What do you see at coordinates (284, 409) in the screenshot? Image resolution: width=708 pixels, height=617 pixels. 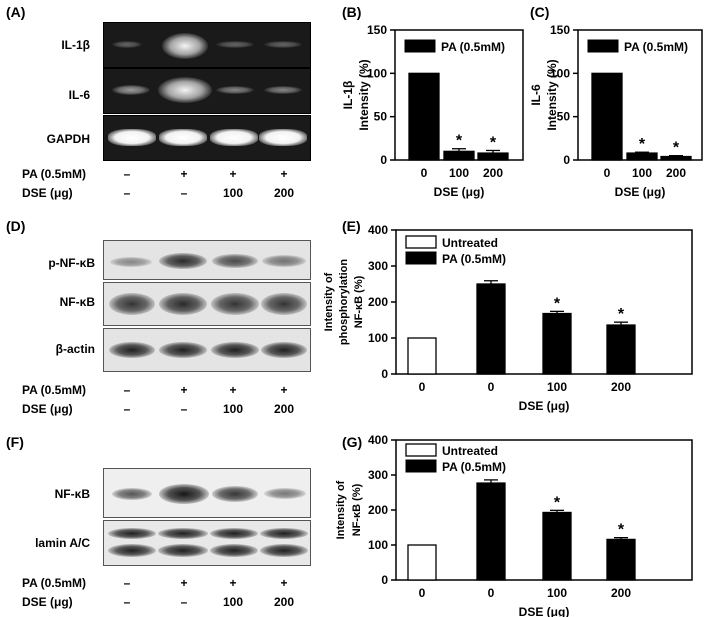 I see `blot-d-dse-lane-4: 200` at bounding box center [284, 409].